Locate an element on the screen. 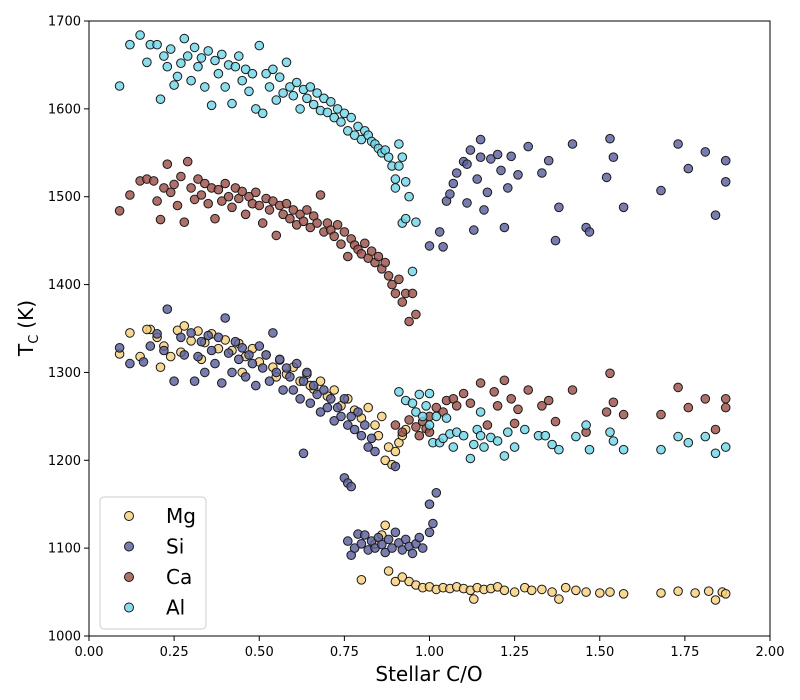  y-tick-label: 1400 is located at coordinates (64, 285).